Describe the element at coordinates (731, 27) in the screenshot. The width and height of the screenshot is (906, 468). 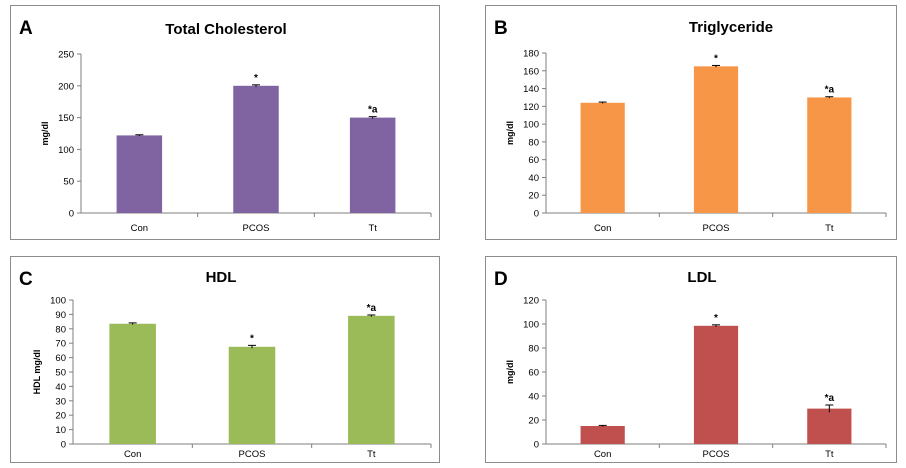
I see `chart-title: Triglyceride` at that location.